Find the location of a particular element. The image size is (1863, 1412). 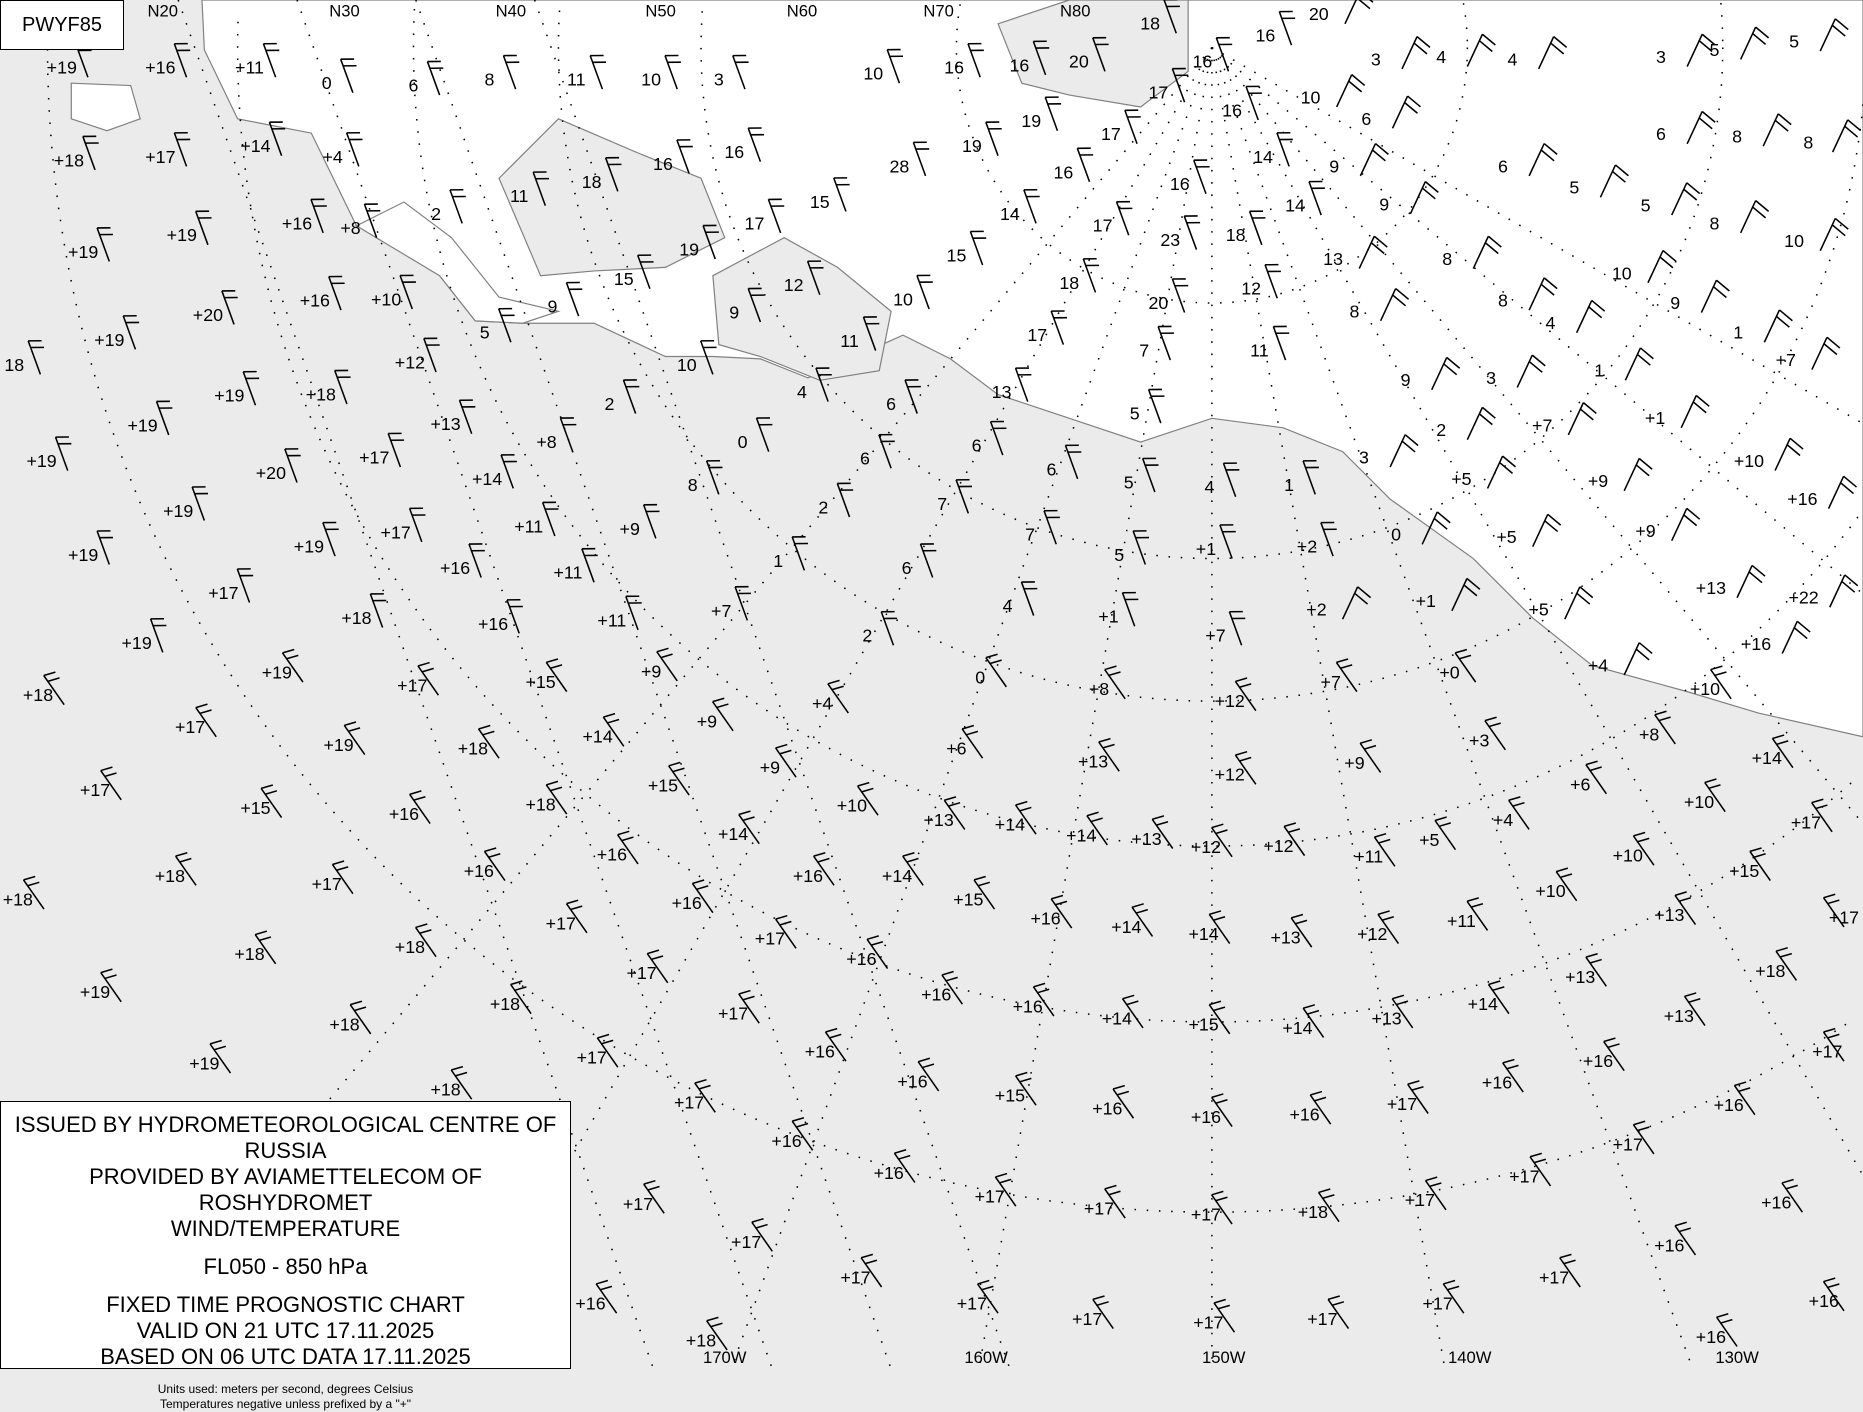

temperature-label: 11 is located at coordinates (519, 196).